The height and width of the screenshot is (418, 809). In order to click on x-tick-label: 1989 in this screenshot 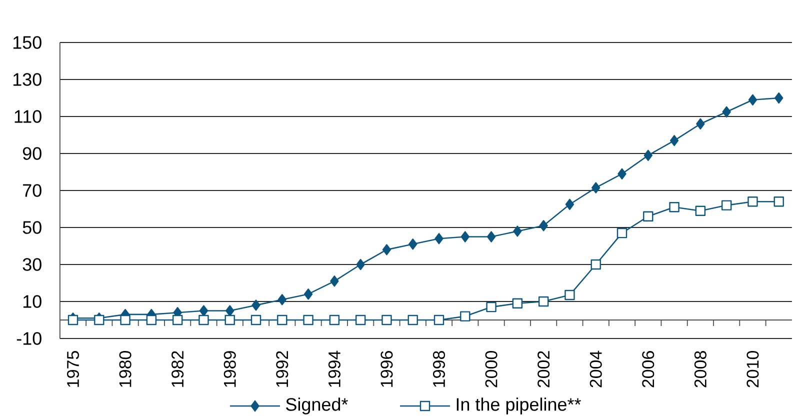, I will do `click(230, 369)`.